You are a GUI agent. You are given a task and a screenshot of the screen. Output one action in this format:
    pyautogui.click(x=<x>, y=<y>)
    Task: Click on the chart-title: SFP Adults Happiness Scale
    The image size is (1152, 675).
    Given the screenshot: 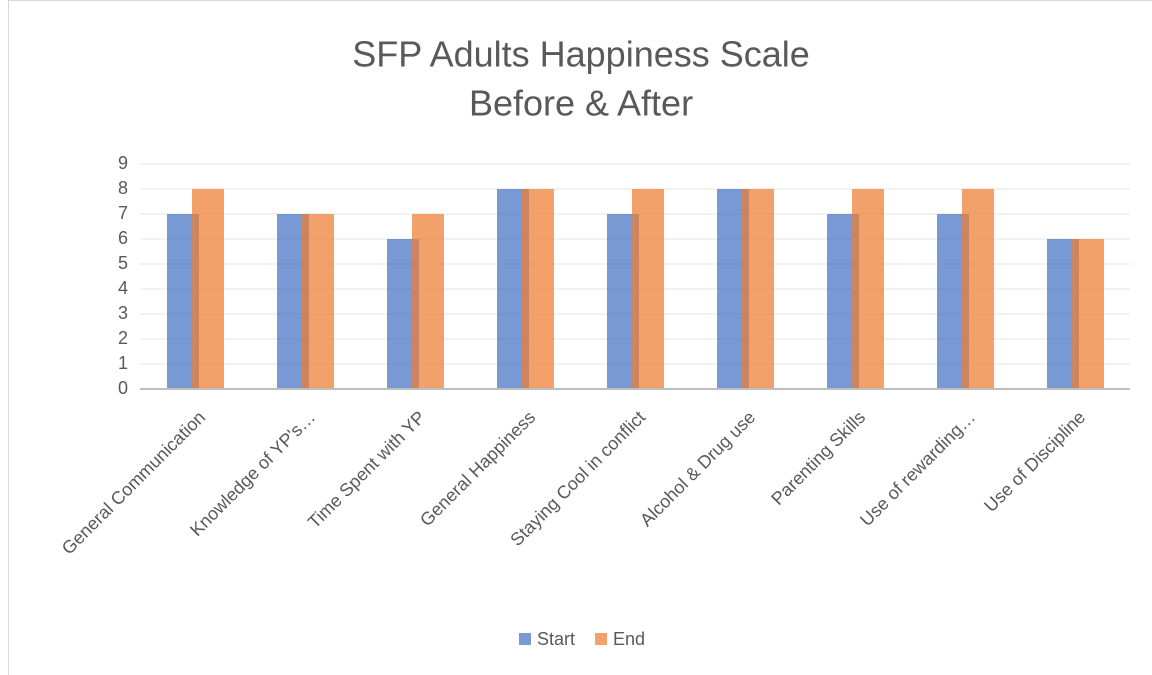 What is the action you would take?
    pyautogui.click(x=581, y=54)
    